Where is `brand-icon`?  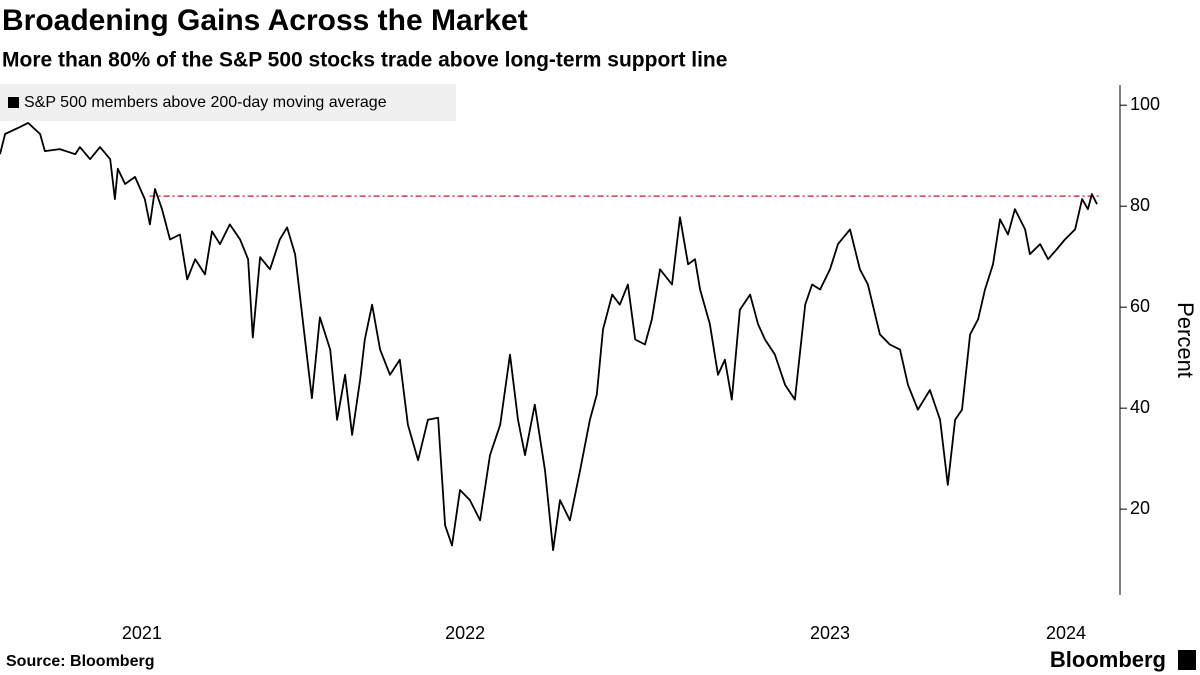
brand-icon is located at coordinates (1187, 660).